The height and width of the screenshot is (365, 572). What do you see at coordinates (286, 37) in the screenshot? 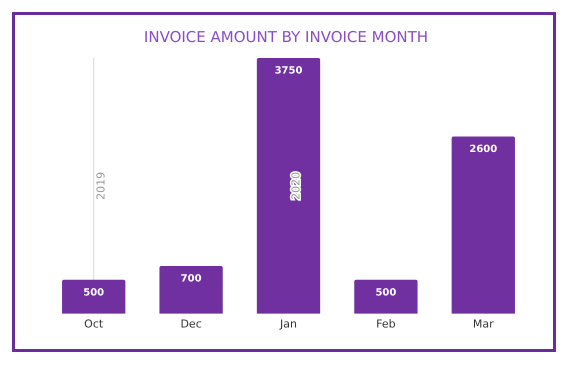
I see `chart-title: INVOICE AMOUNT BY INVOICE MONTH` at bounding box center [286, 37].